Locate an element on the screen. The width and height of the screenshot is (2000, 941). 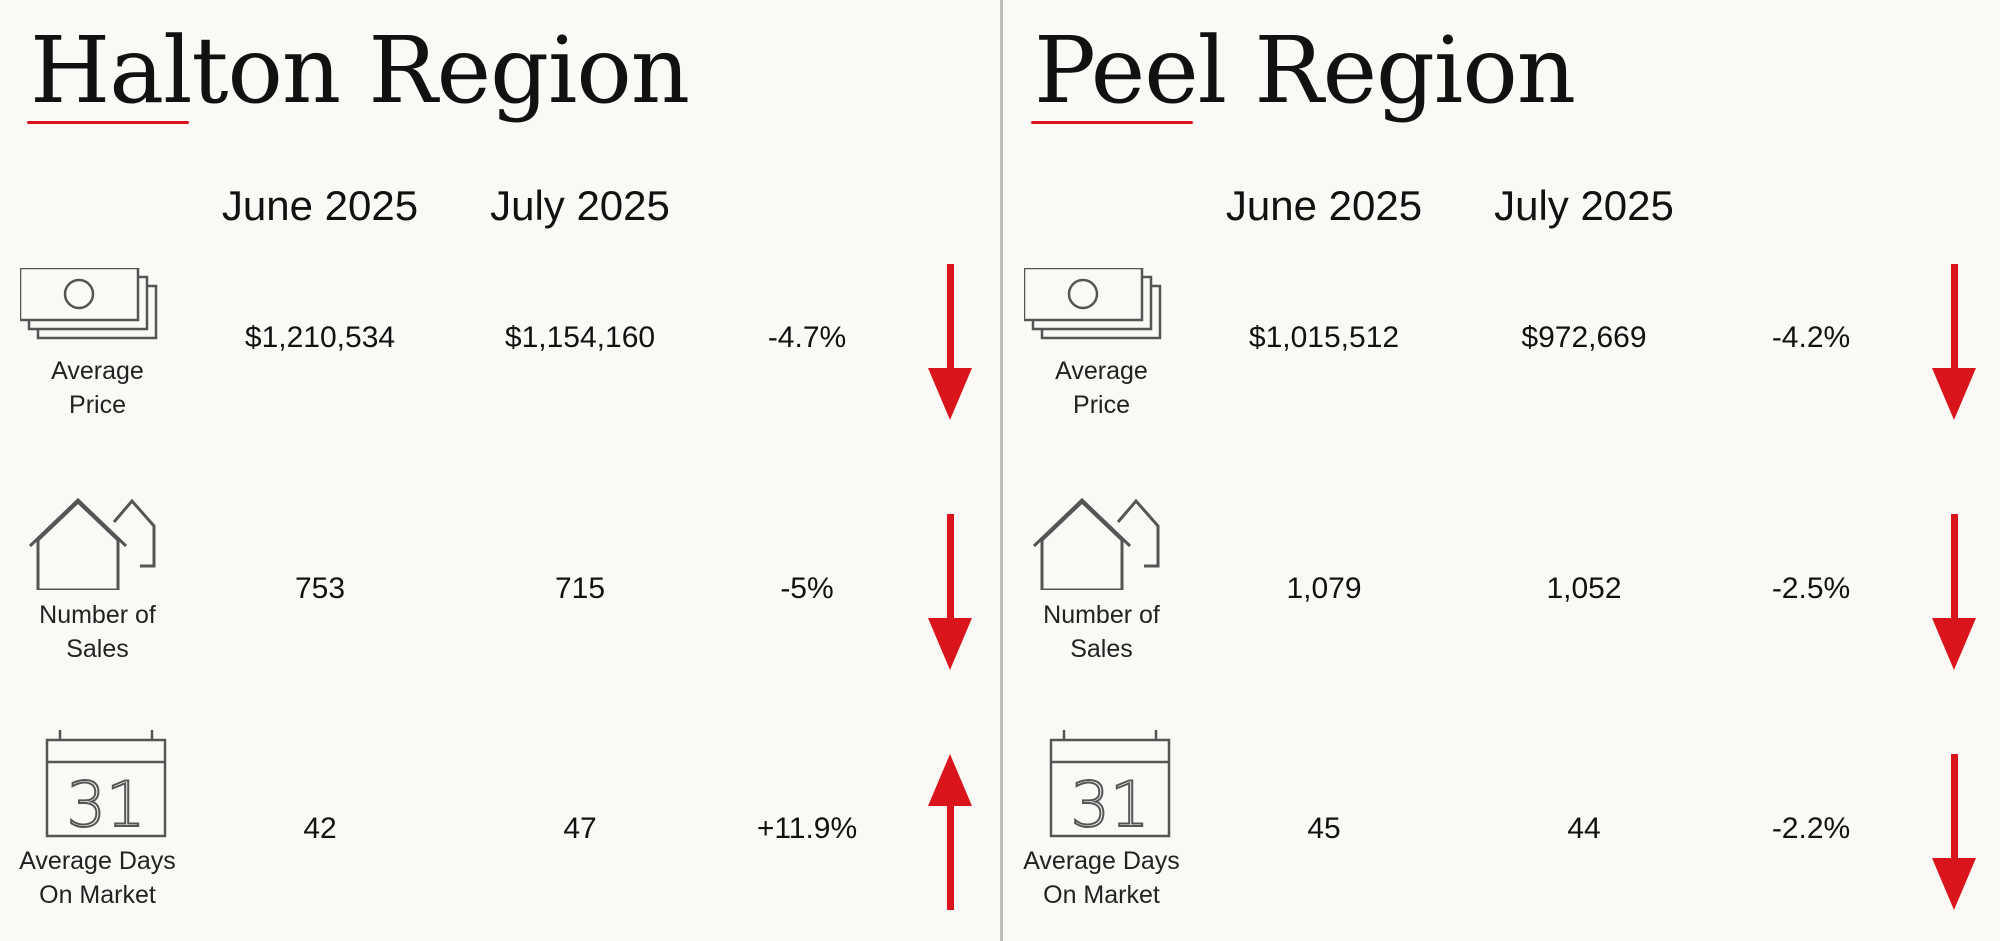
percent-change: +11.9% is located at coordinates (807, 828).